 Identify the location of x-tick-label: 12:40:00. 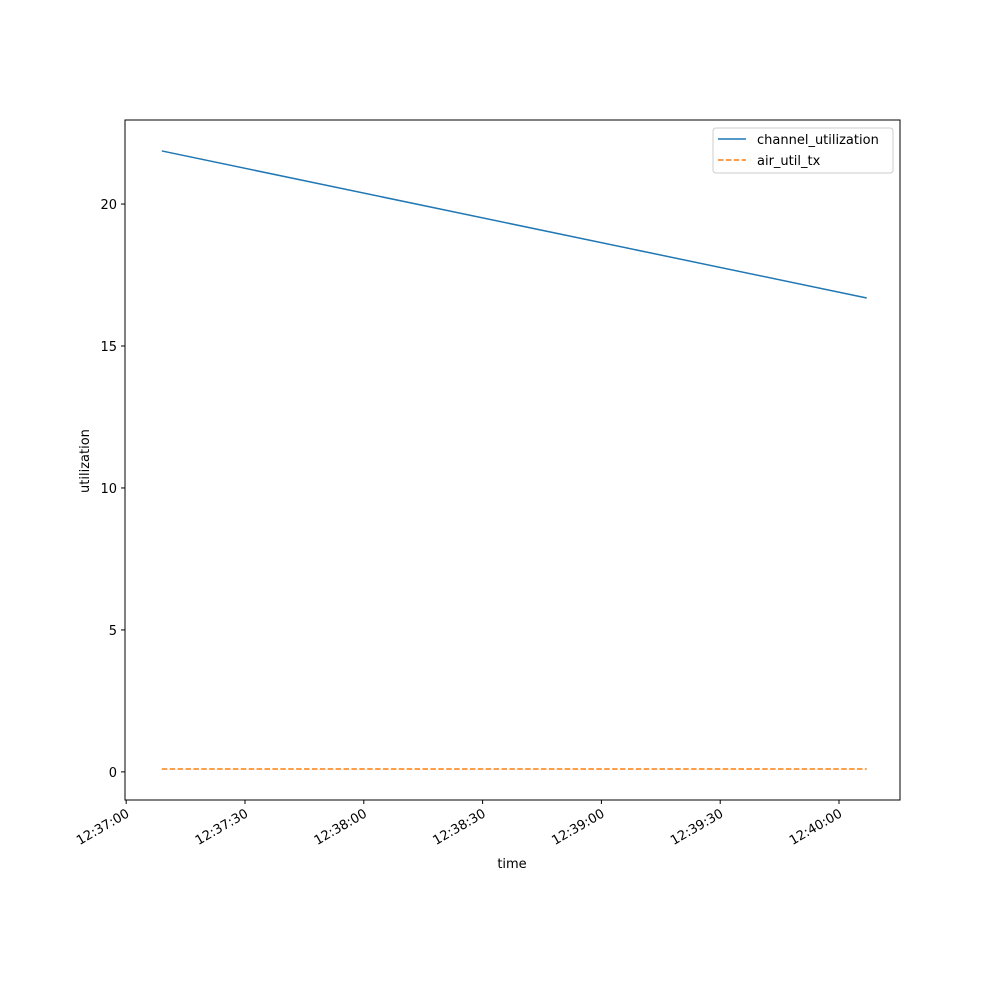
(816, 827).